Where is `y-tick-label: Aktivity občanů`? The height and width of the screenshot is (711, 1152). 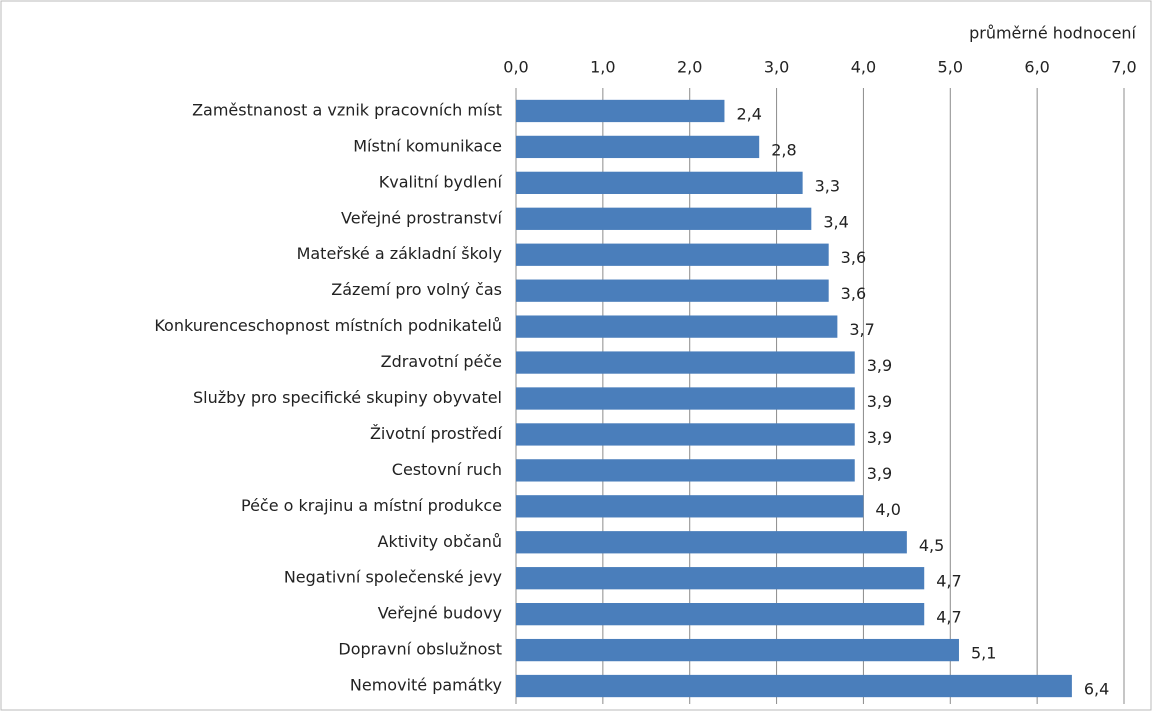
y-tick-label: Aktivity občanů is located at coordinates (440, 541).